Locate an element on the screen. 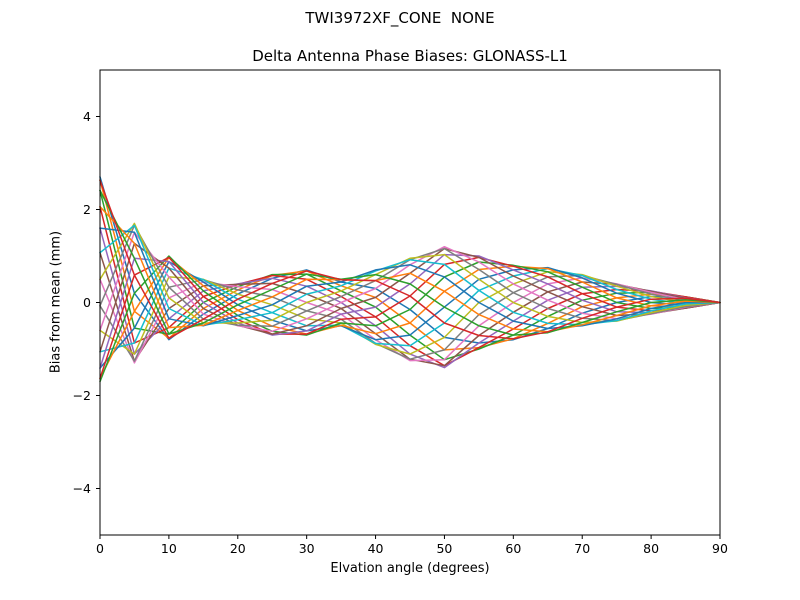  x-tick-label: 80 is located at coordinates (651, 548).